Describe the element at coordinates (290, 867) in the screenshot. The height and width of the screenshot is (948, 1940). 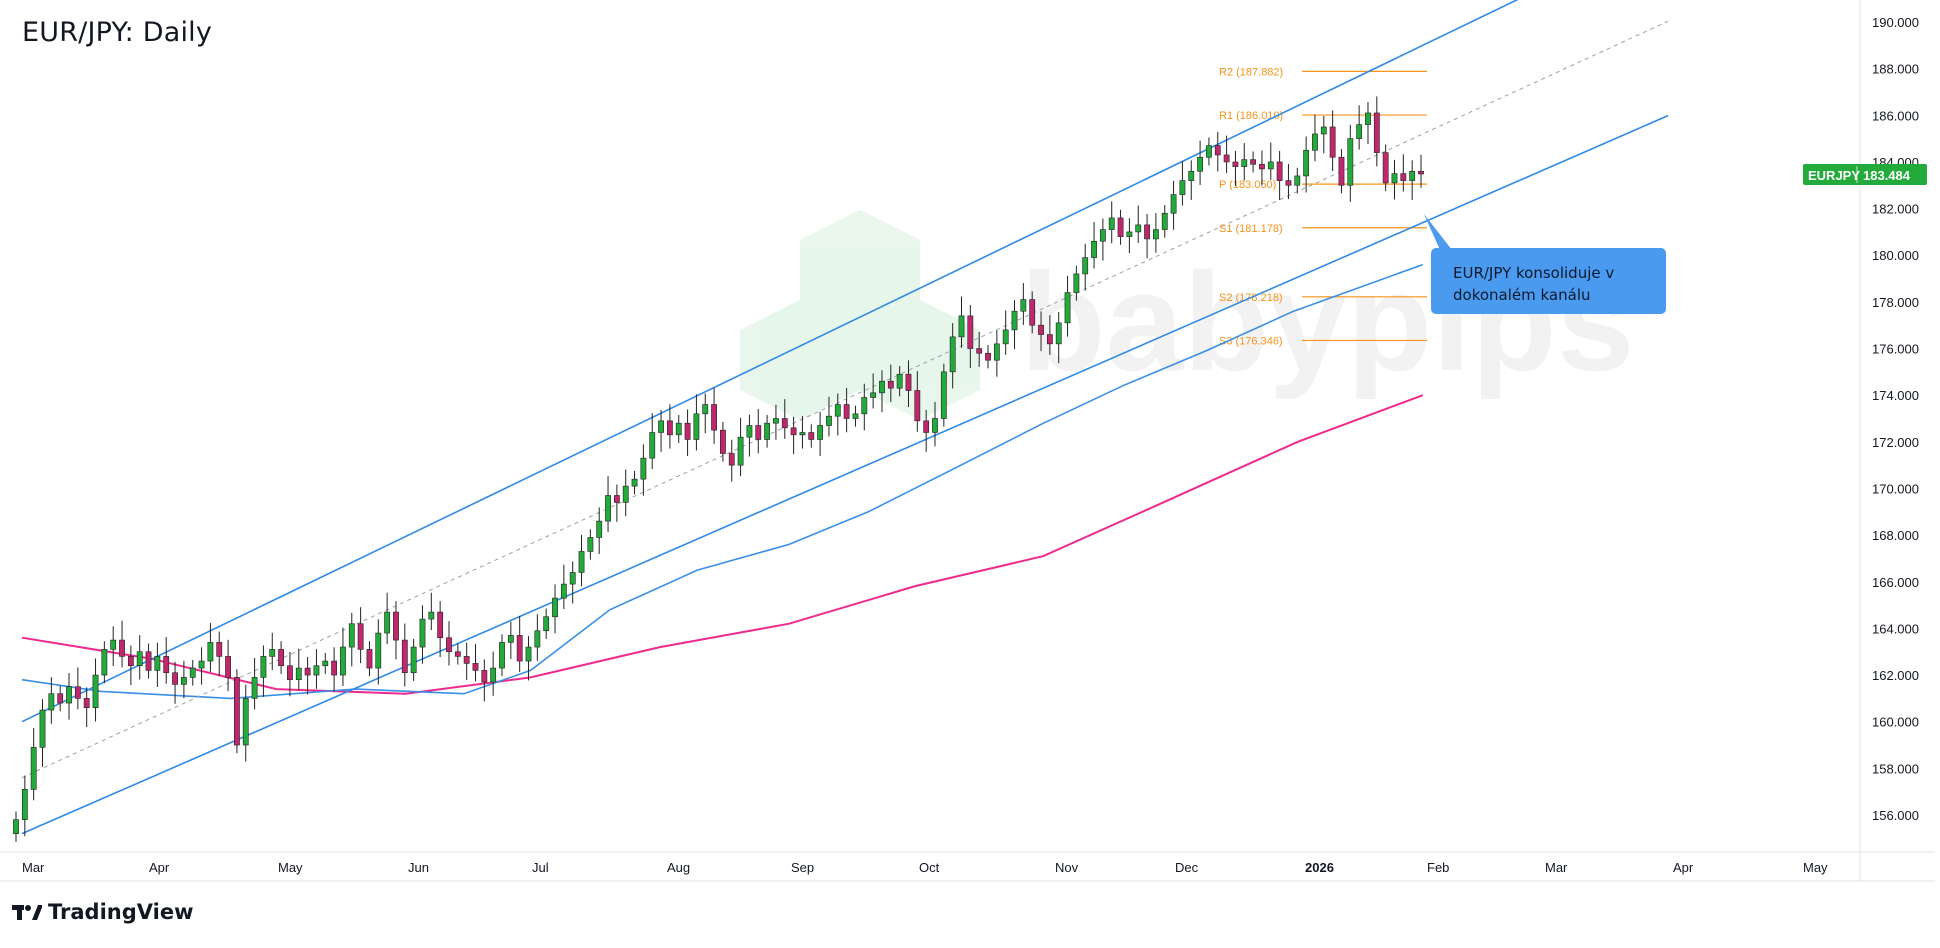
I see `x-tick-label: May` at that location.